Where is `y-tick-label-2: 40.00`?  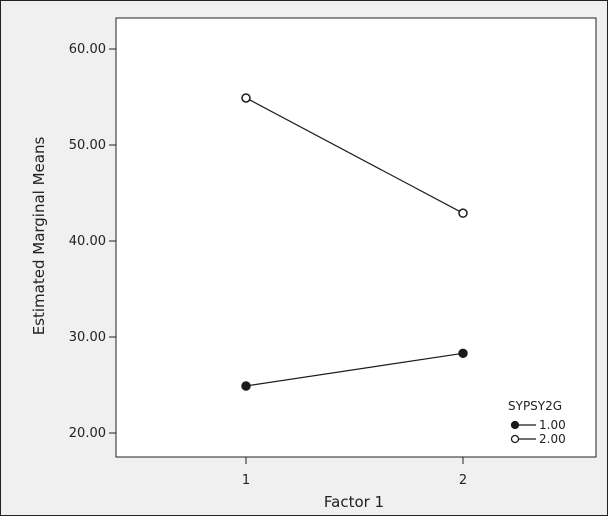 y-tick-label-2: 40.00 is located at coordinates (87, 241).